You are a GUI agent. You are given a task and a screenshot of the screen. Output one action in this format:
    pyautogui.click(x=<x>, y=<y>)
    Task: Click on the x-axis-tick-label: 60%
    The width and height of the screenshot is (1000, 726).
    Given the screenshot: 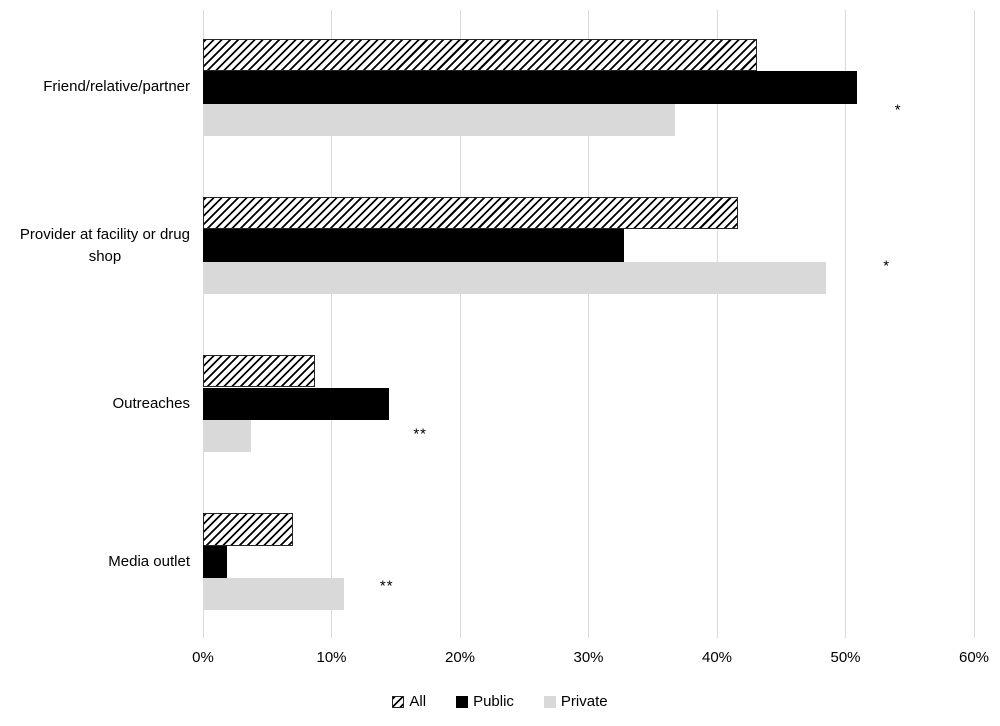 What is the action you would take?
    pyautogui.click(x=974, y=657)
    